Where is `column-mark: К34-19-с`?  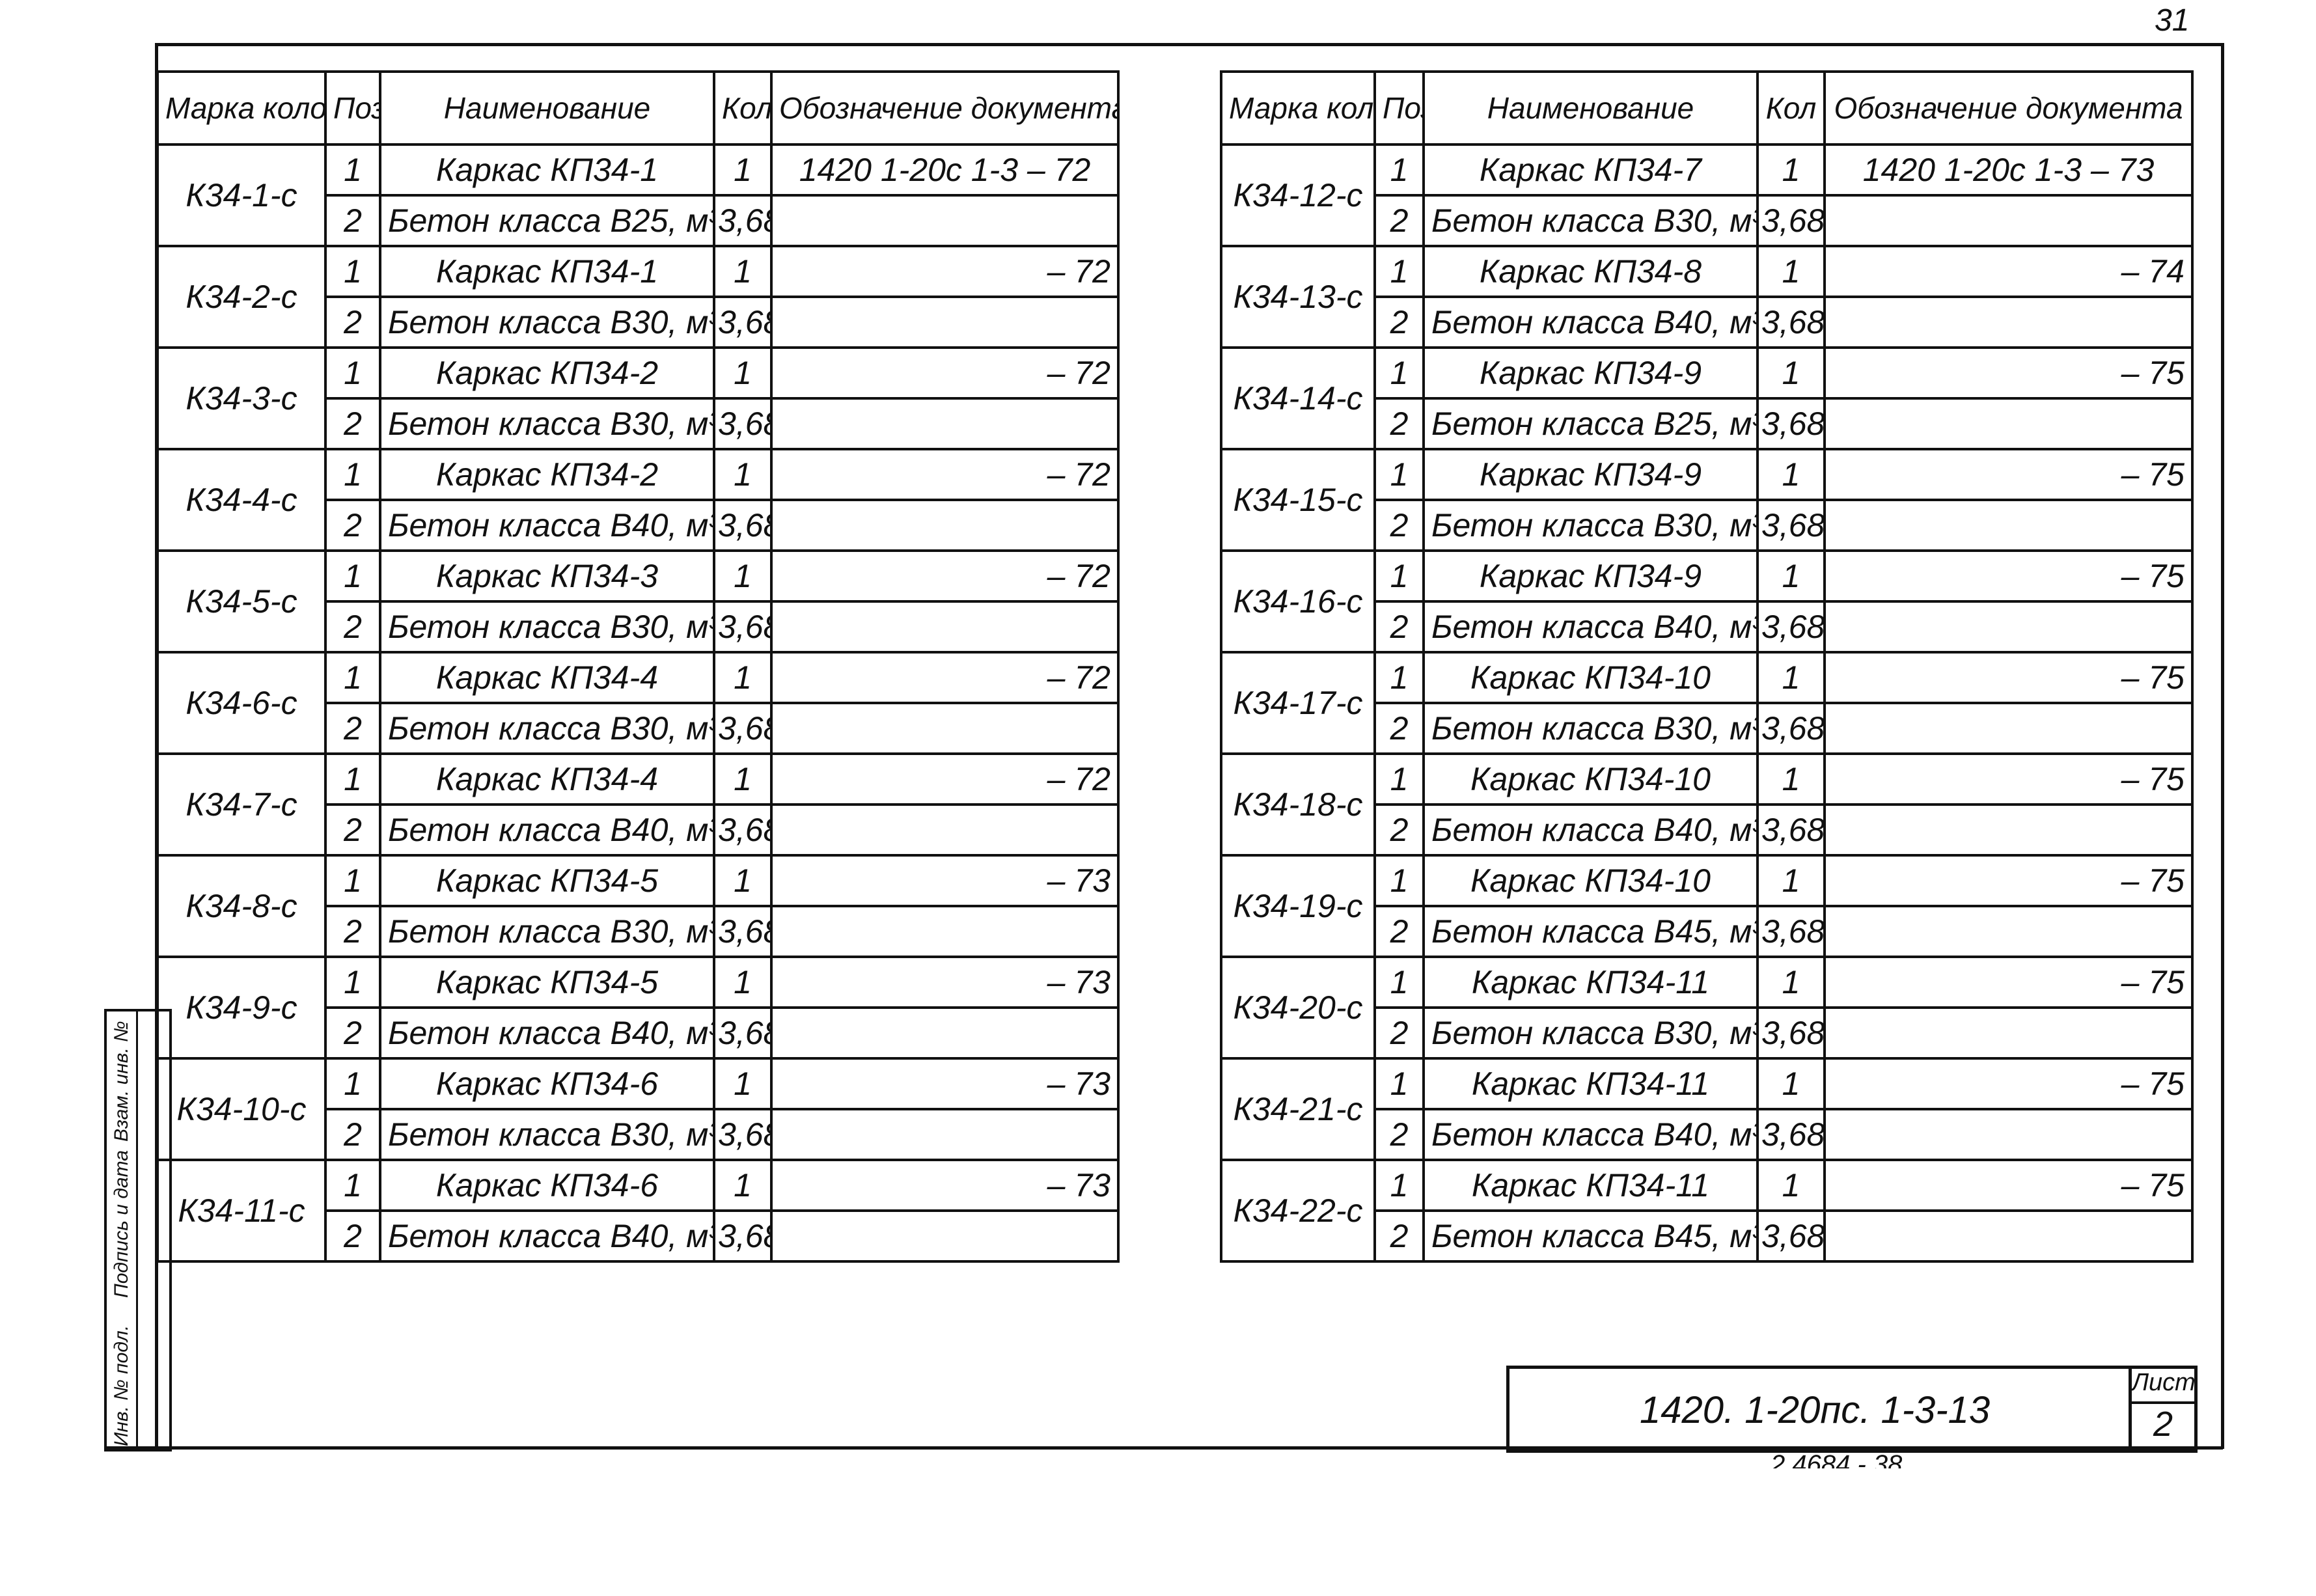
column-mark: К34-19-с is located at coordinates (1298, 906).